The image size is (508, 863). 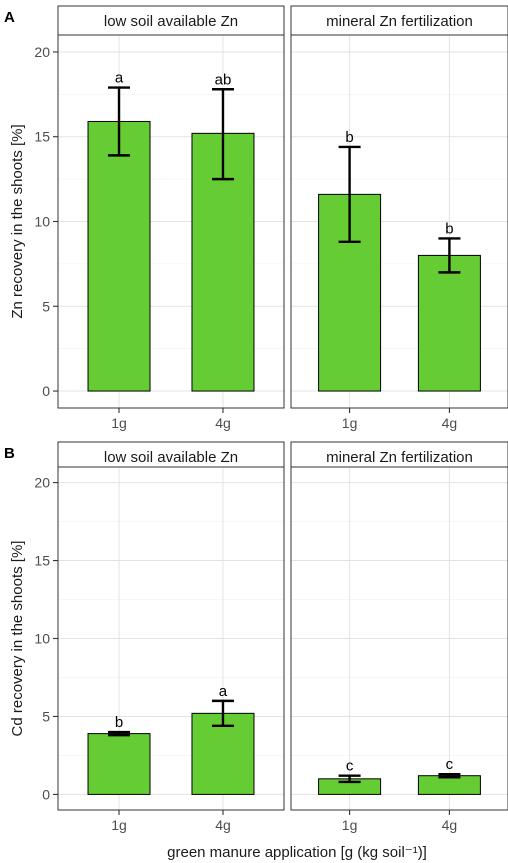 I want to click on y-axis-label: Zn recovery in the shoots [%], so click(x=17, y=221).